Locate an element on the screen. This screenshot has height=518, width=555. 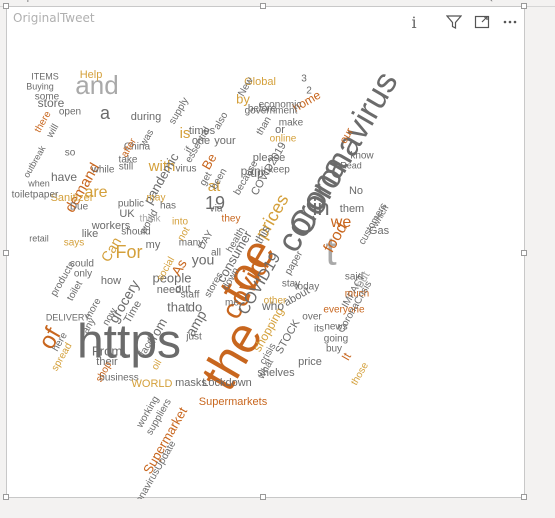
word-please: please is located at coordinates (269, 158).